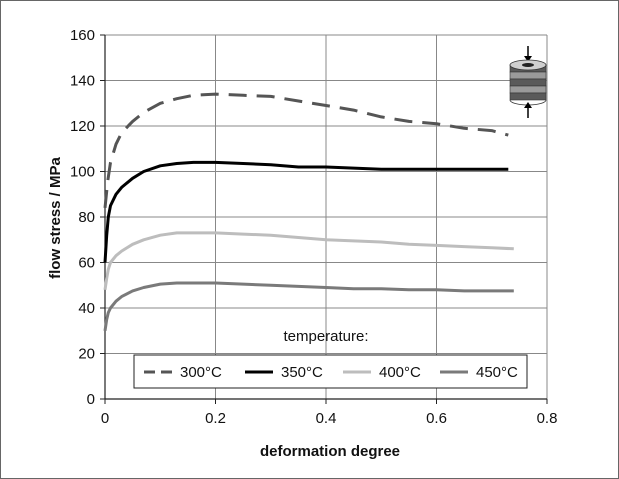 This screenshot has height=479, width=619. I want to click on x-tick-labels: 0 0.2 0.4 0.6 0.8, so click(329, 418).